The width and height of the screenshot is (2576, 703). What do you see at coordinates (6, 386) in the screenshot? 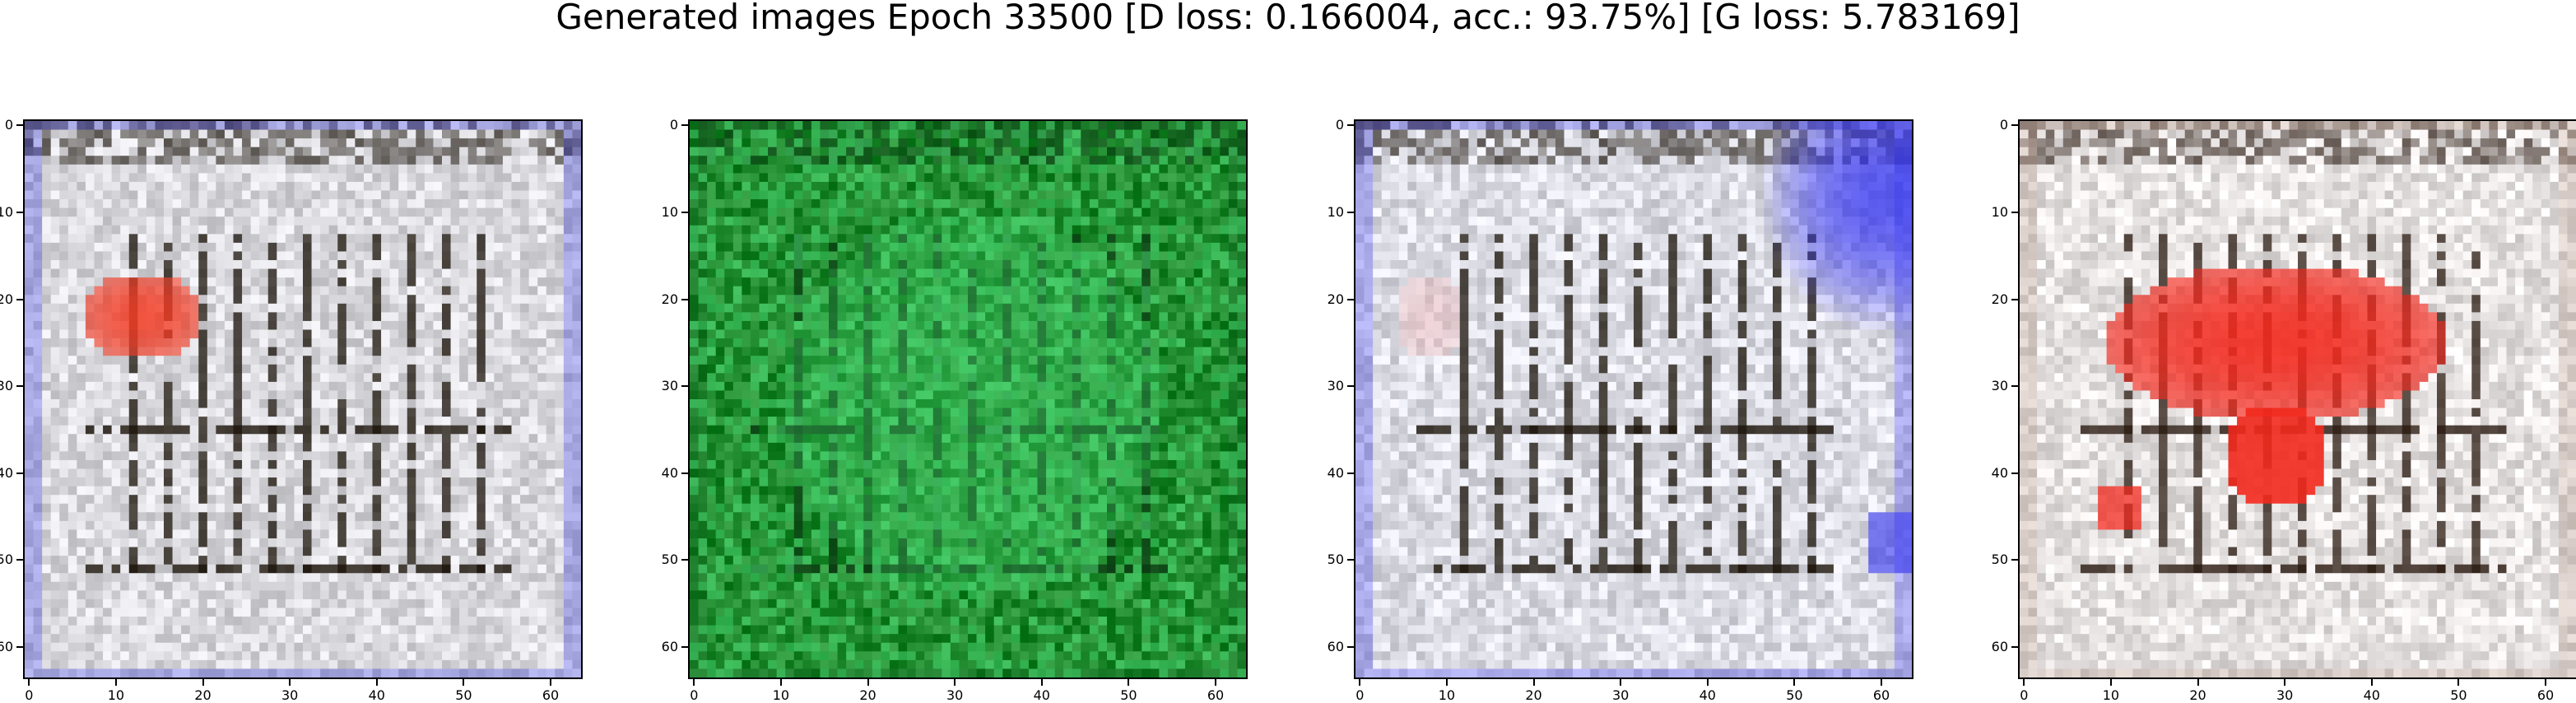
I see `y-tick-label: 30` at bounding box center [6, 386].